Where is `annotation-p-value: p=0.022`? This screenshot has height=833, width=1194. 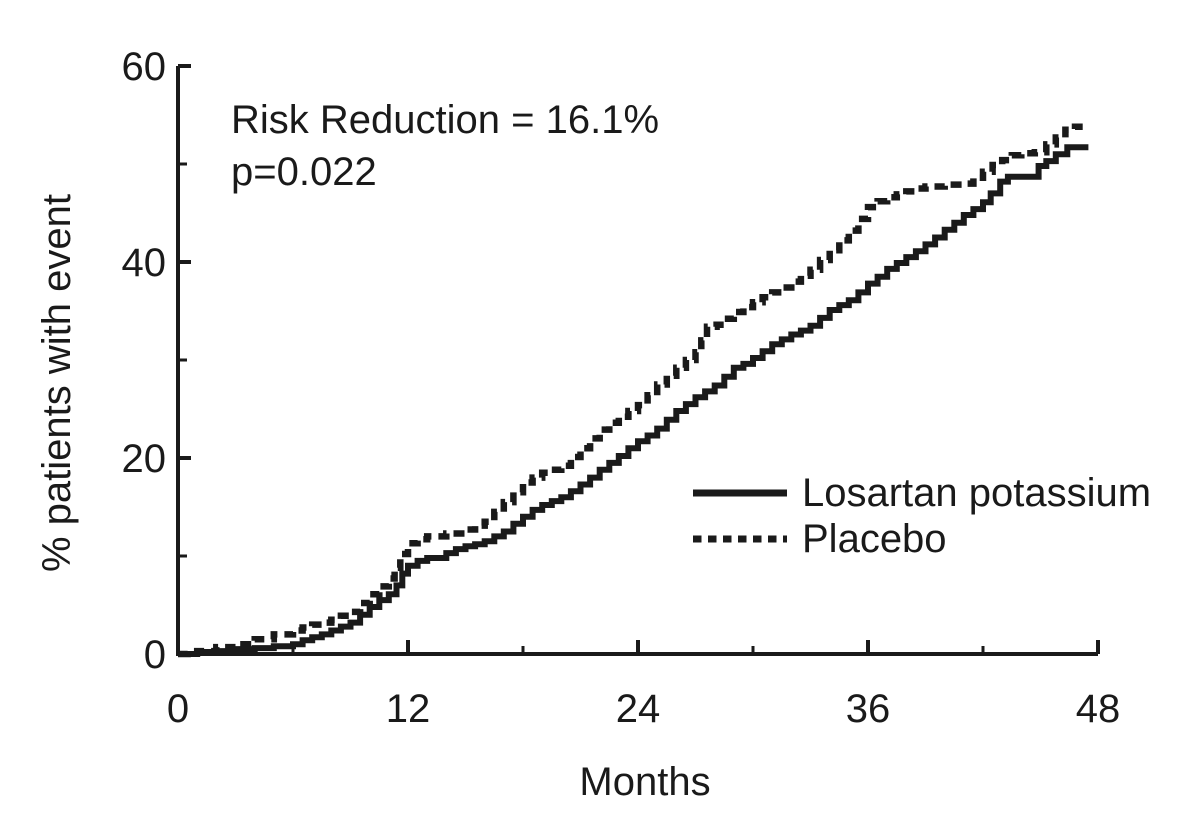
annotation-p-value: p=0.022 is located at coordinates (304, 172).